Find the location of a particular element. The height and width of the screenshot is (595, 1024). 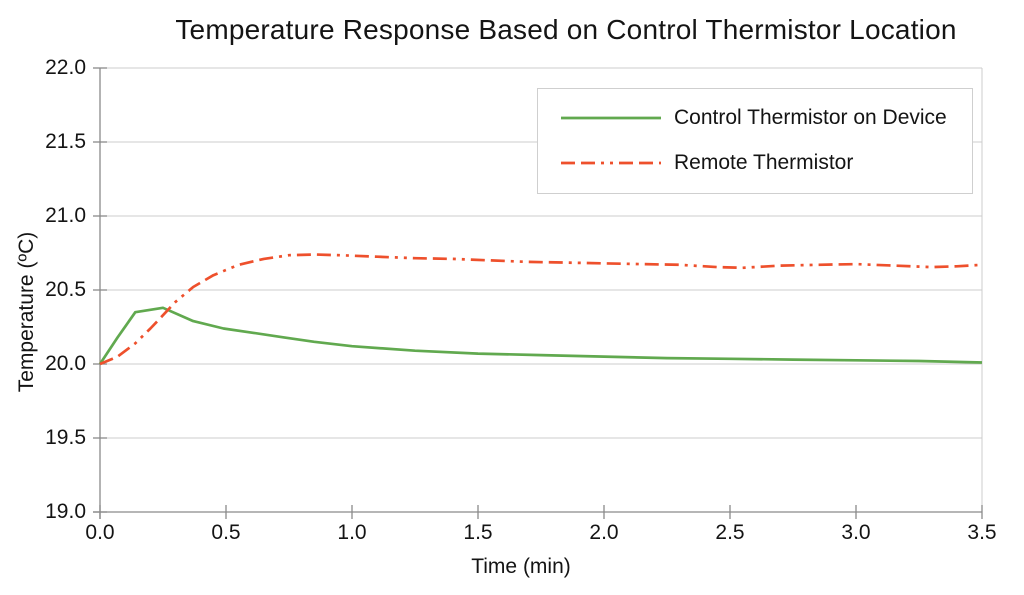

legend-entry: Control Thermistor on Device is located at coordinates (753, 118).